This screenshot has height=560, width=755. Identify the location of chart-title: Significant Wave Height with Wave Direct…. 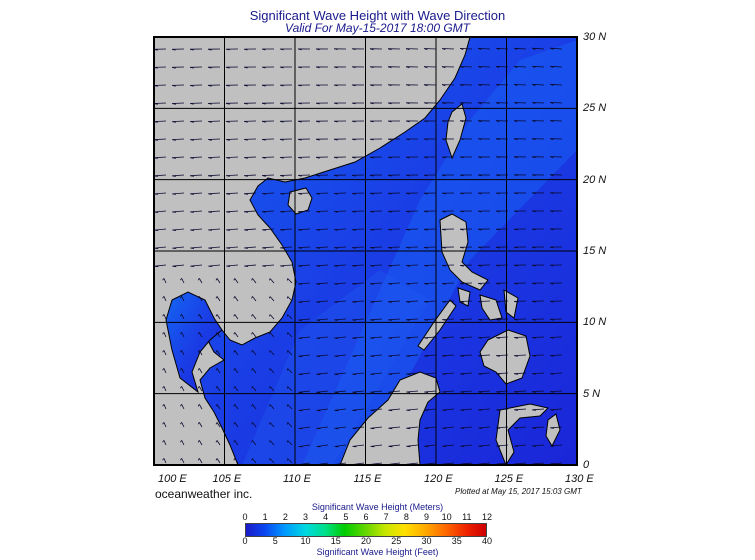
(377, 15).